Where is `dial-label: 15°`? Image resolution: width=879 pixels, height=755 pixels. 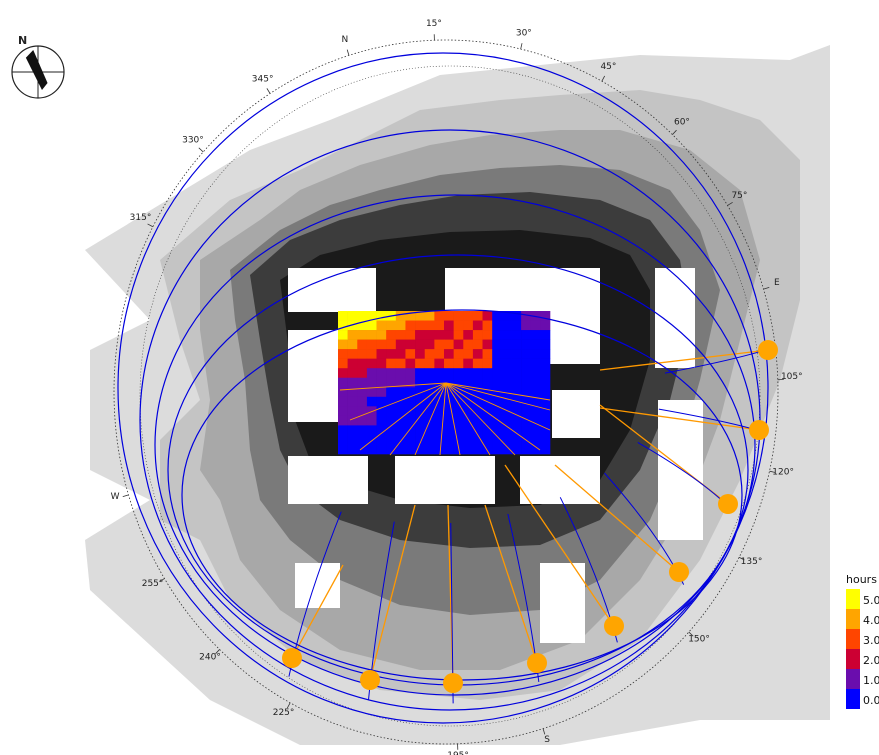
dial-label: 15° is located at coordinates (434, 24).